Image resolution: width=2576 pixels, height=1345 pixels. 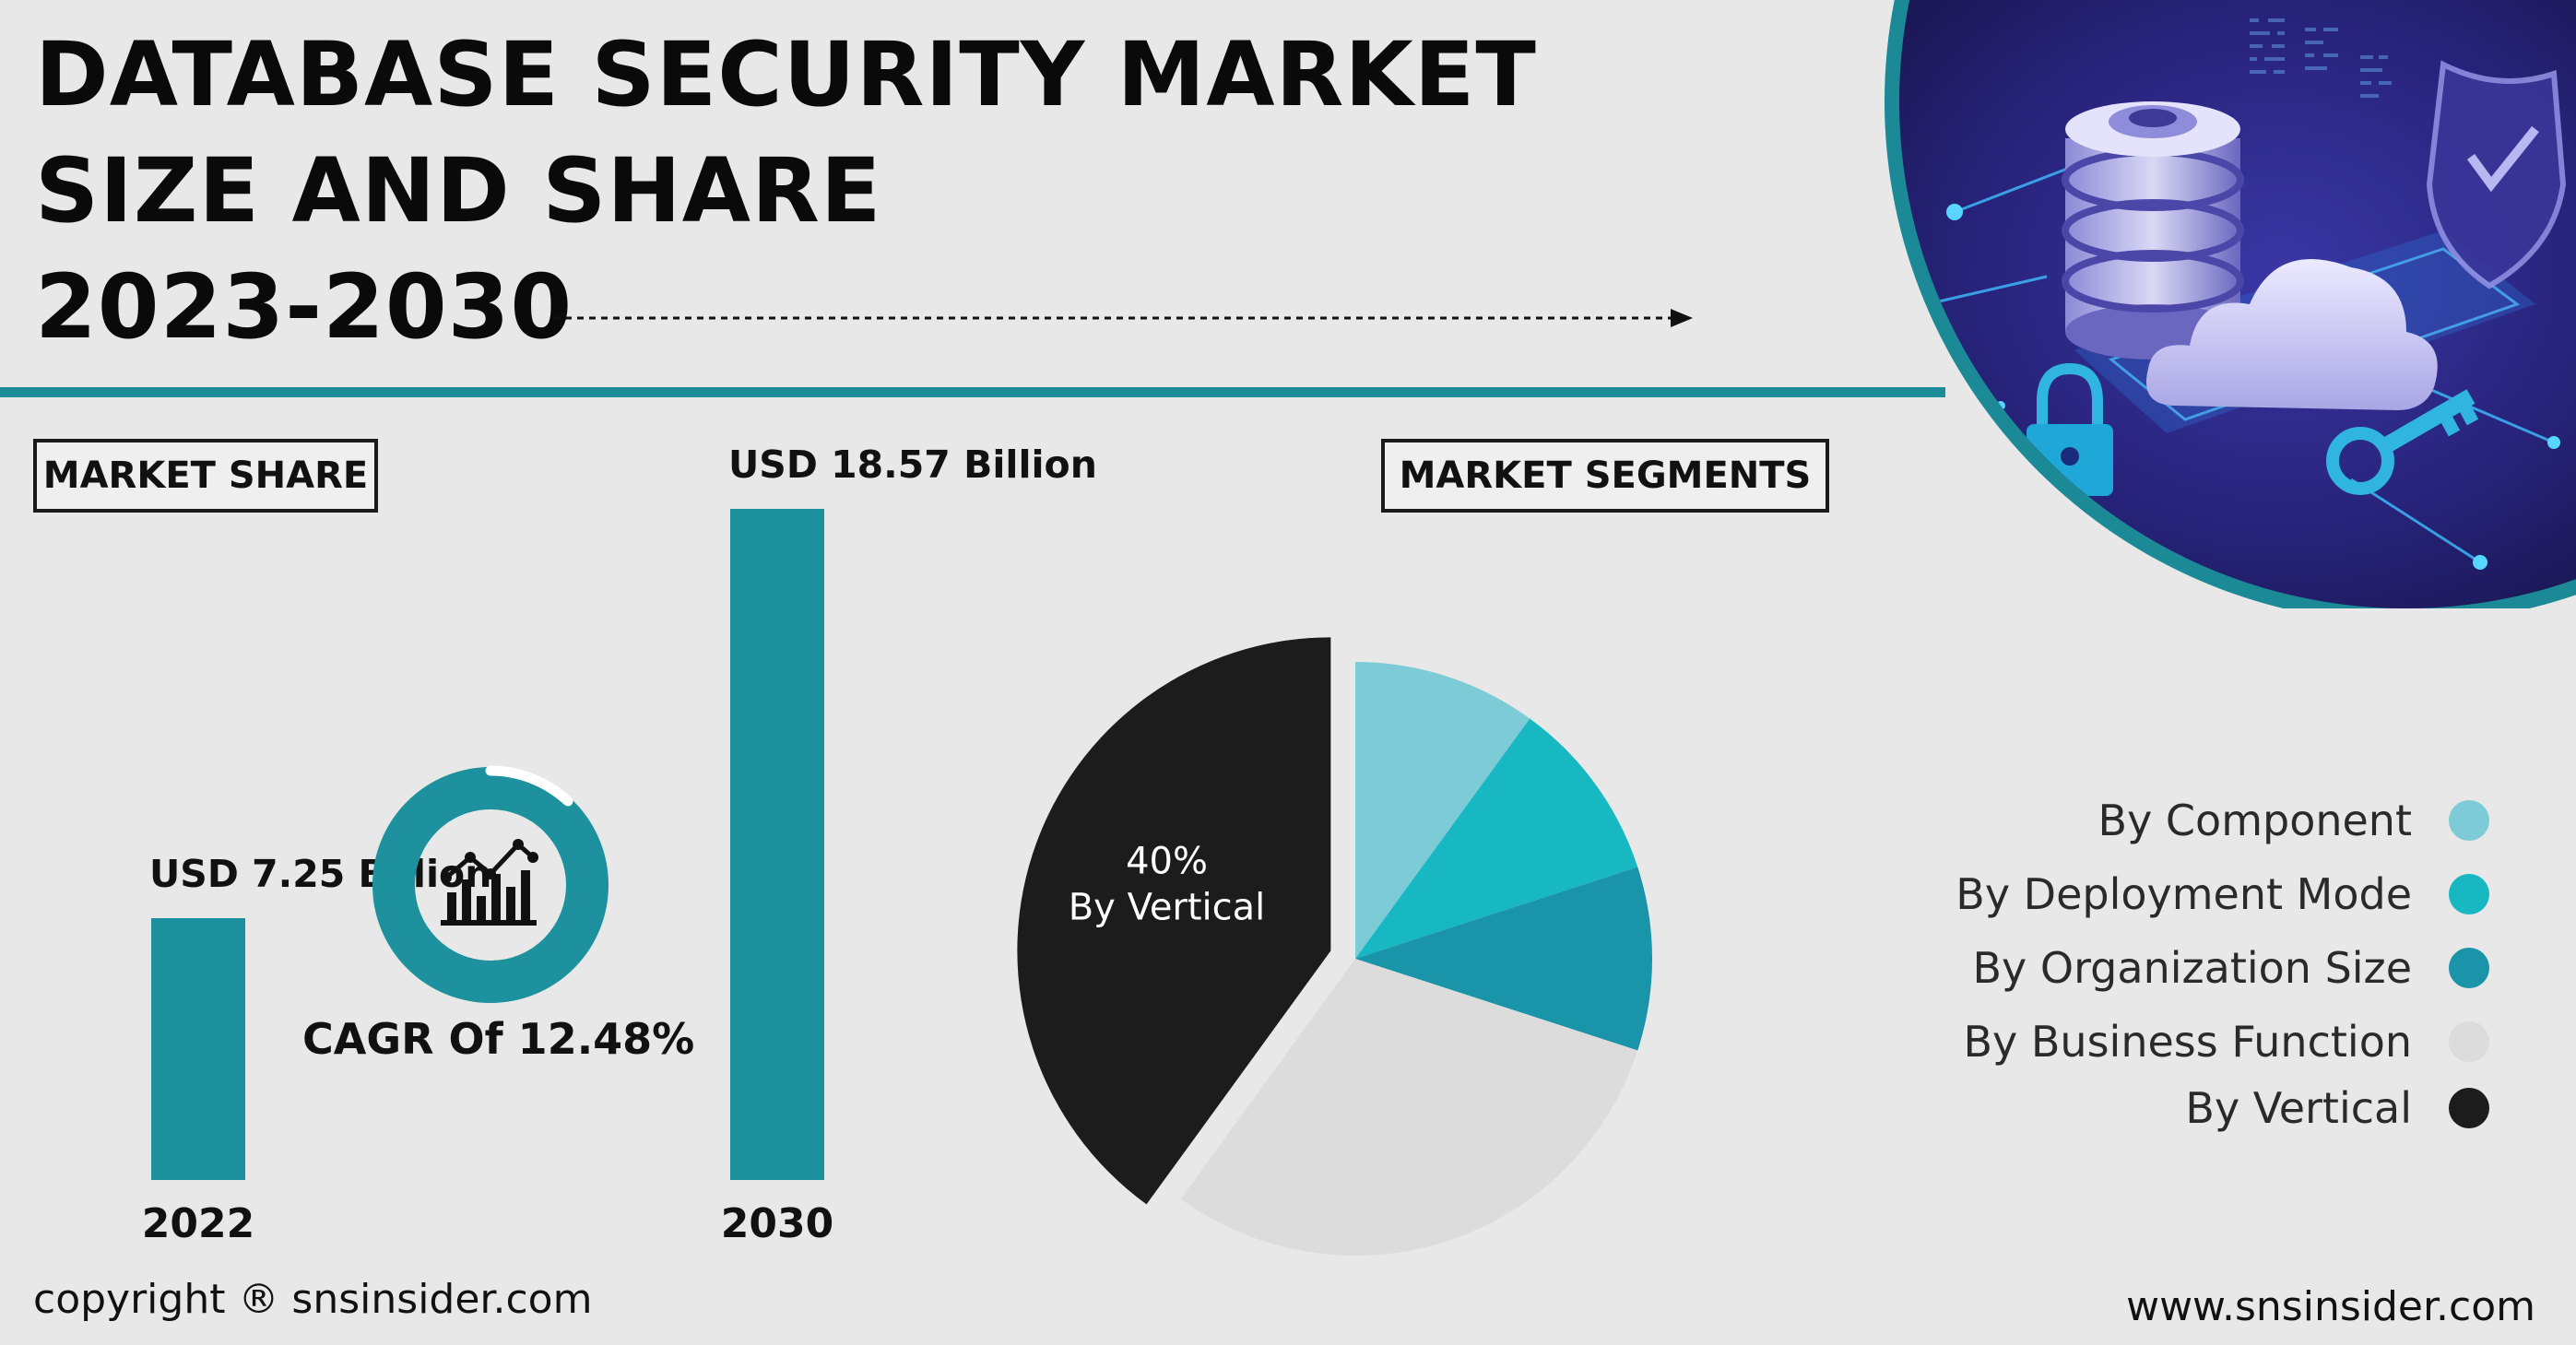 I want to click on legend-item: By Component, so click(x=2293, y=820).